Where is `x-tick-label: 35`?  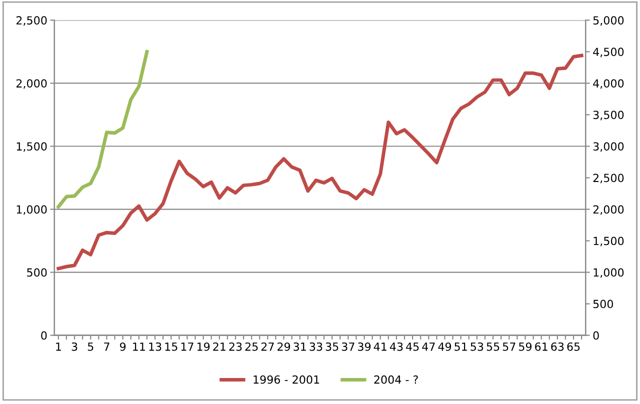 x-tick-label: 35 is located at coordinates (332, 346).